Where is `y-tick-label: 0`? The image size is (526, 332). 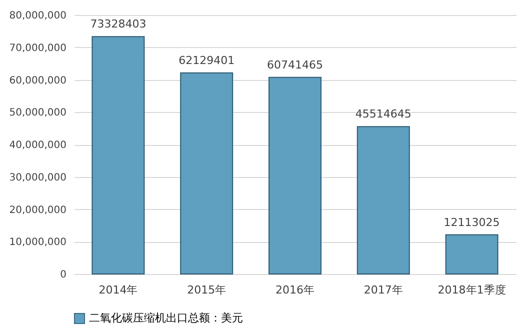
y-tick-label: 0 is located at coordinates (63, 275).